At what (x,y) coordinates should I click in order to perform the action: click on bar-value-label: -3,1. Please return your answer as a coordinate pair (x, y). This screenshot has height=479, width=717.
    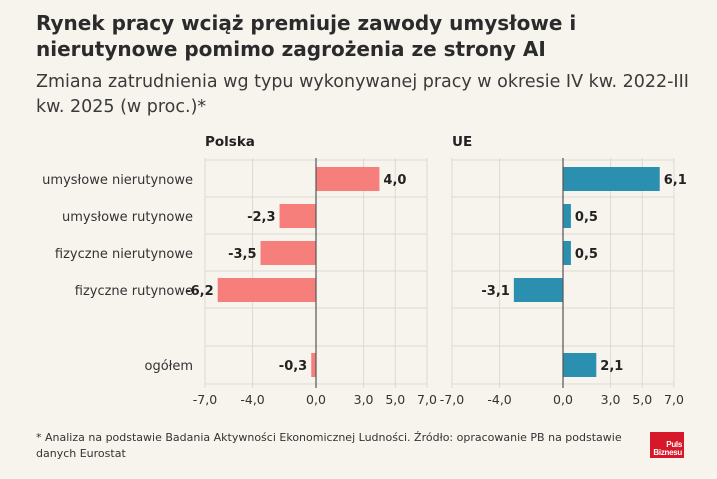
    Looking at the image, I should click on (495, 291).